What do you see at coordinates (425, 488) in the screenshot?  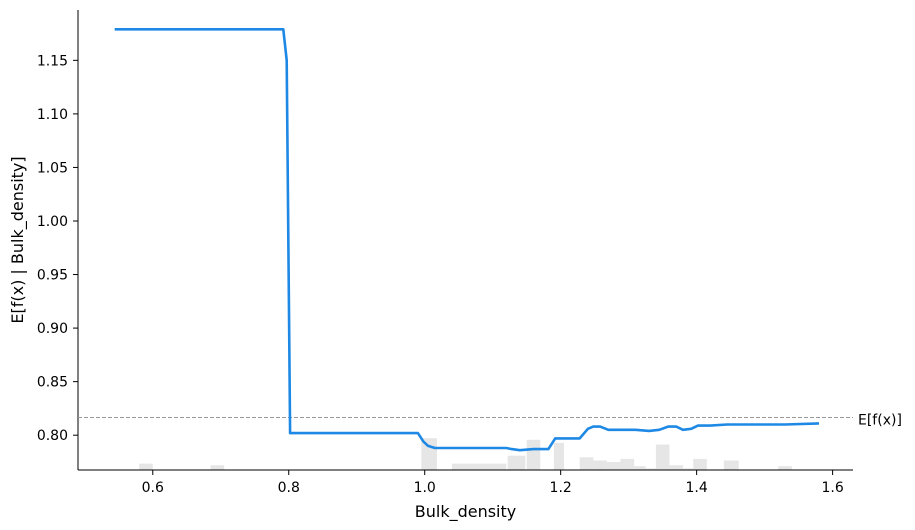 I see `x-tick-label: 1.0` at bounding box center [425, 488].